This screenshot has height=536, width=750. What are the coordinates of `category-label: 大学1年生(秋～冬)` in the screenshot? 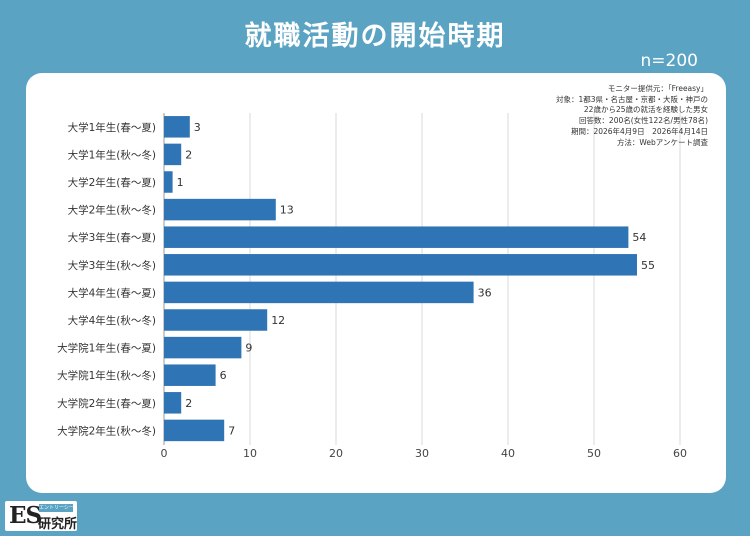 It's located at (112, 154).